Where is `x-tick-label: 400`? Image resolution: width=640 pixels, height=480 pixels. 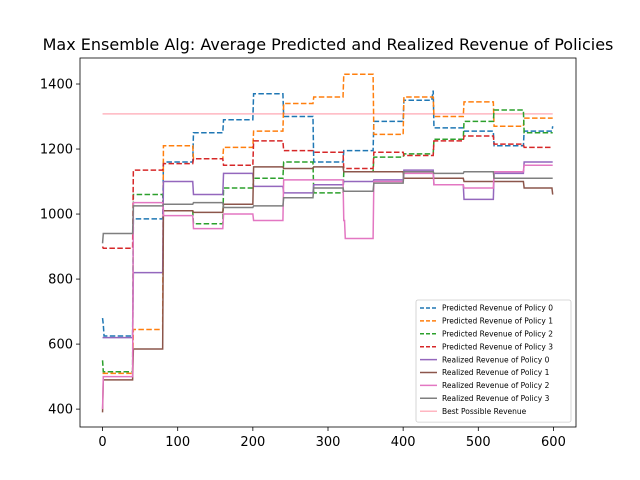
x-tick-label: 400 is located at coordinates (403, 442).